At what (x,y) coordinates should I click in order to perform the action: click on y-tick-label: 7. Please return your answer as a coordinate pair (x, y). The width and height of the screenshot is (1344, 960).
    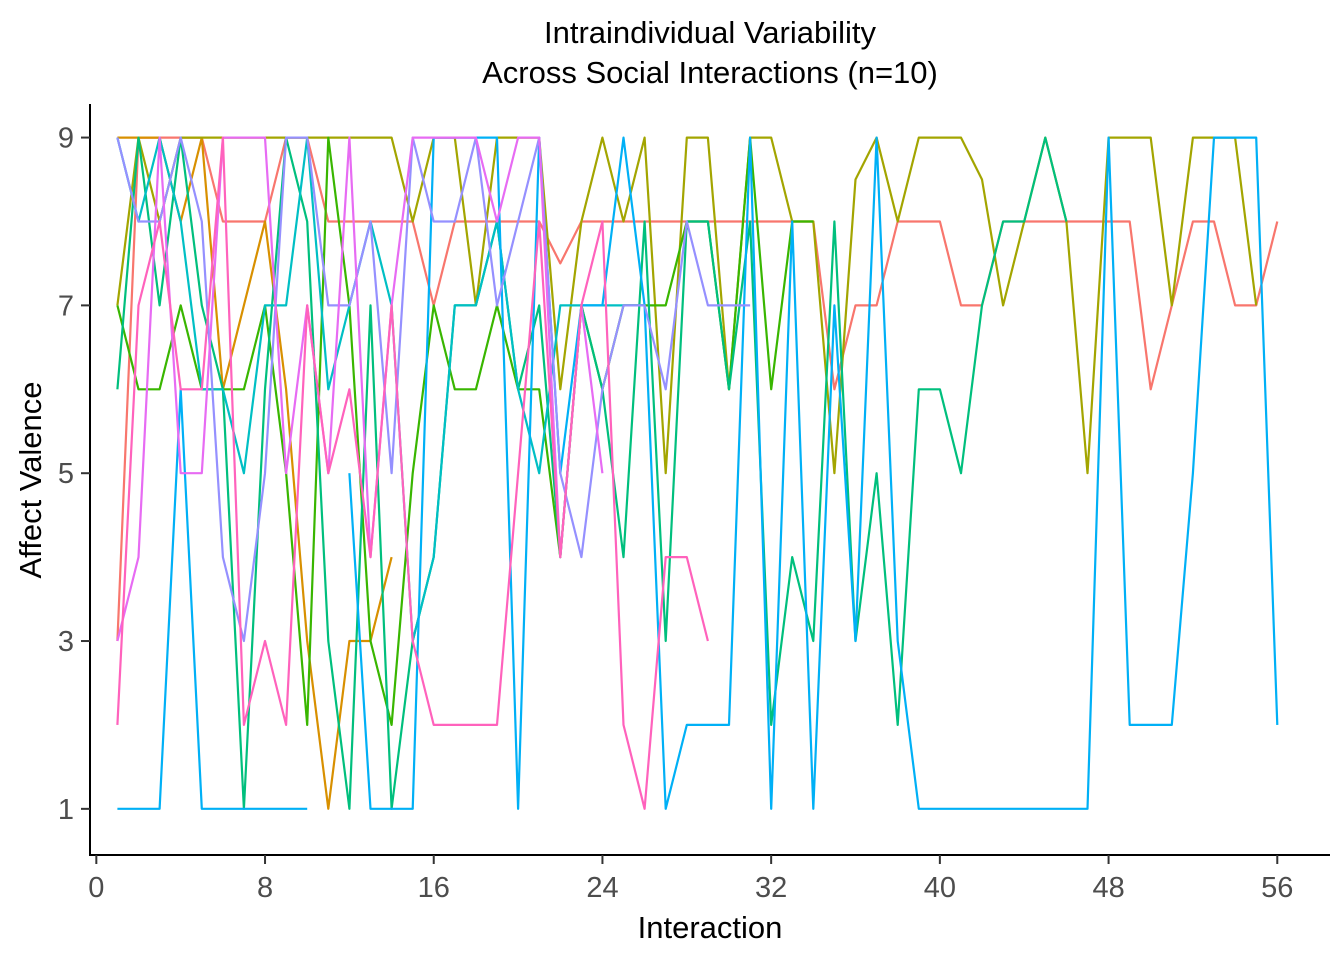
    Looking at the image, I should click on (66, 306).